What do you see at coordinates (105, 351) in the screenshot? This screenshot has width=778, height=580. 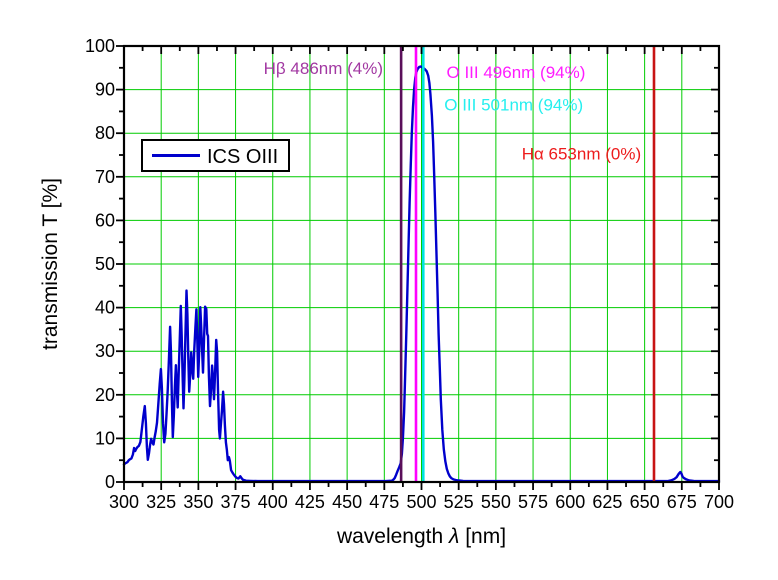 I see `y-tick-label: 30` at bounding box center [105, 351].